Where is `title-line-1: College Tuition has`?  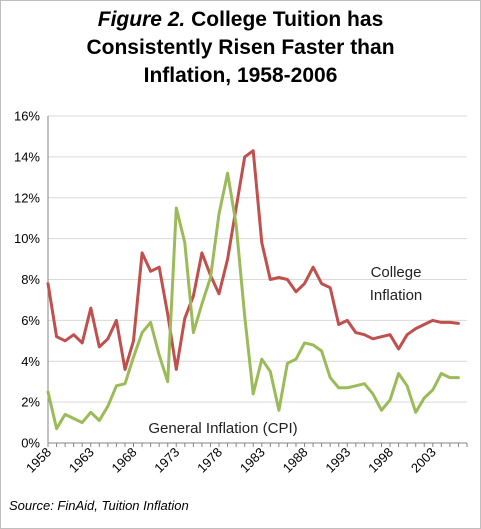 title-line-1: College Tuition has is located at coordinates (287, 19).